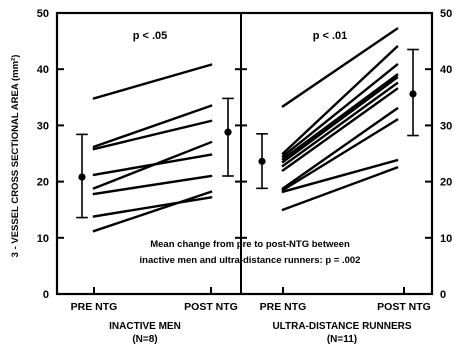  Describe the element at coordinates (43, 70) in the screenshot. I see `y-tick-label-left: 40` at that location.